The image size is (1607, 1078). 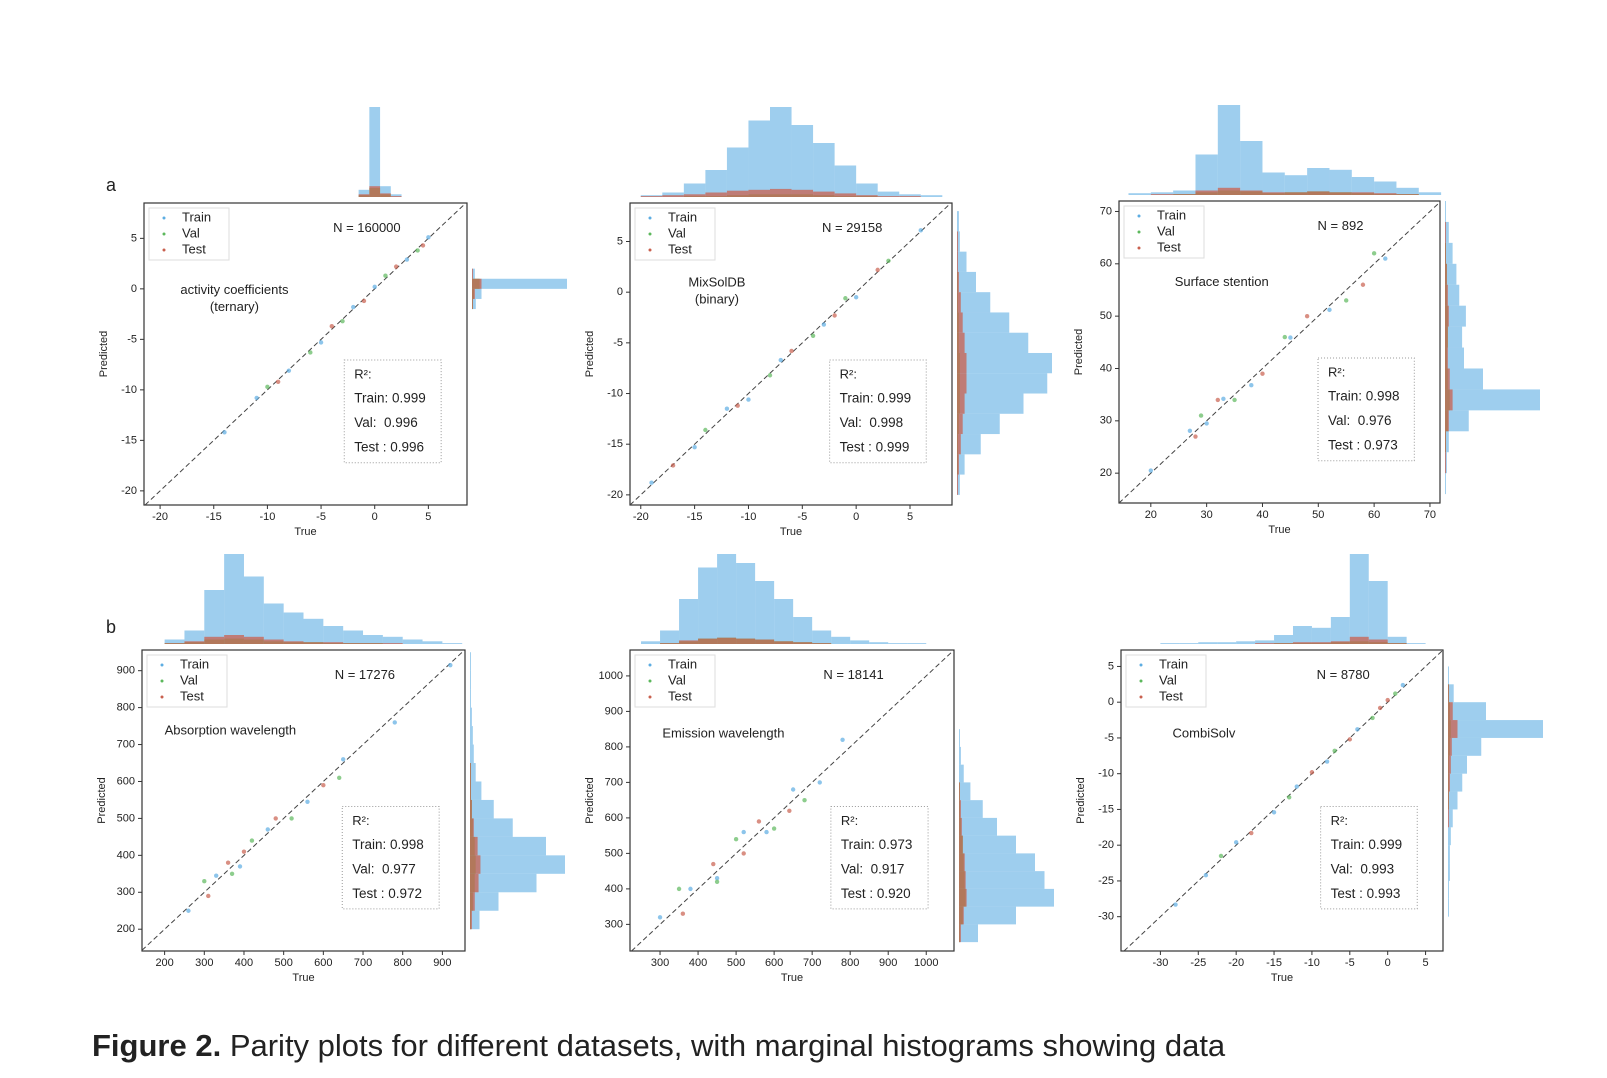 What do you see at coordinates (390, 858) in the screenshot?
I see `r2-box` at bounding box center [390, 858].